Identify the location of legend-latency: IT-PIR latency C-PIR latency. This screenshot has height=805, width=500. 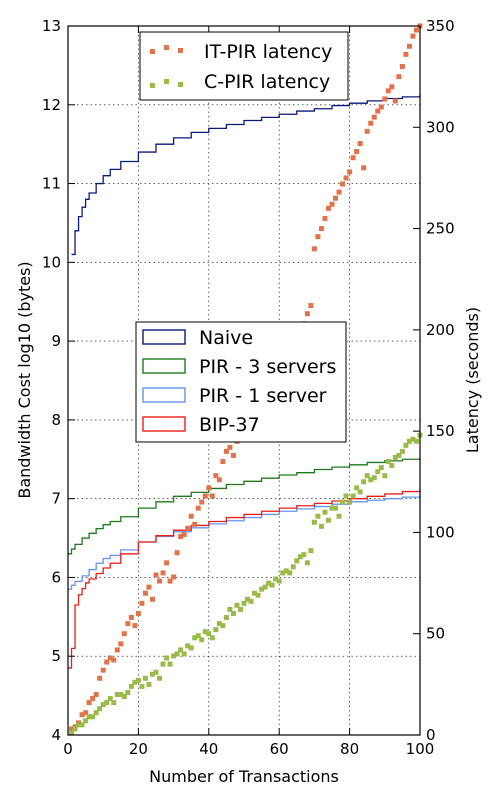
(244, 66).